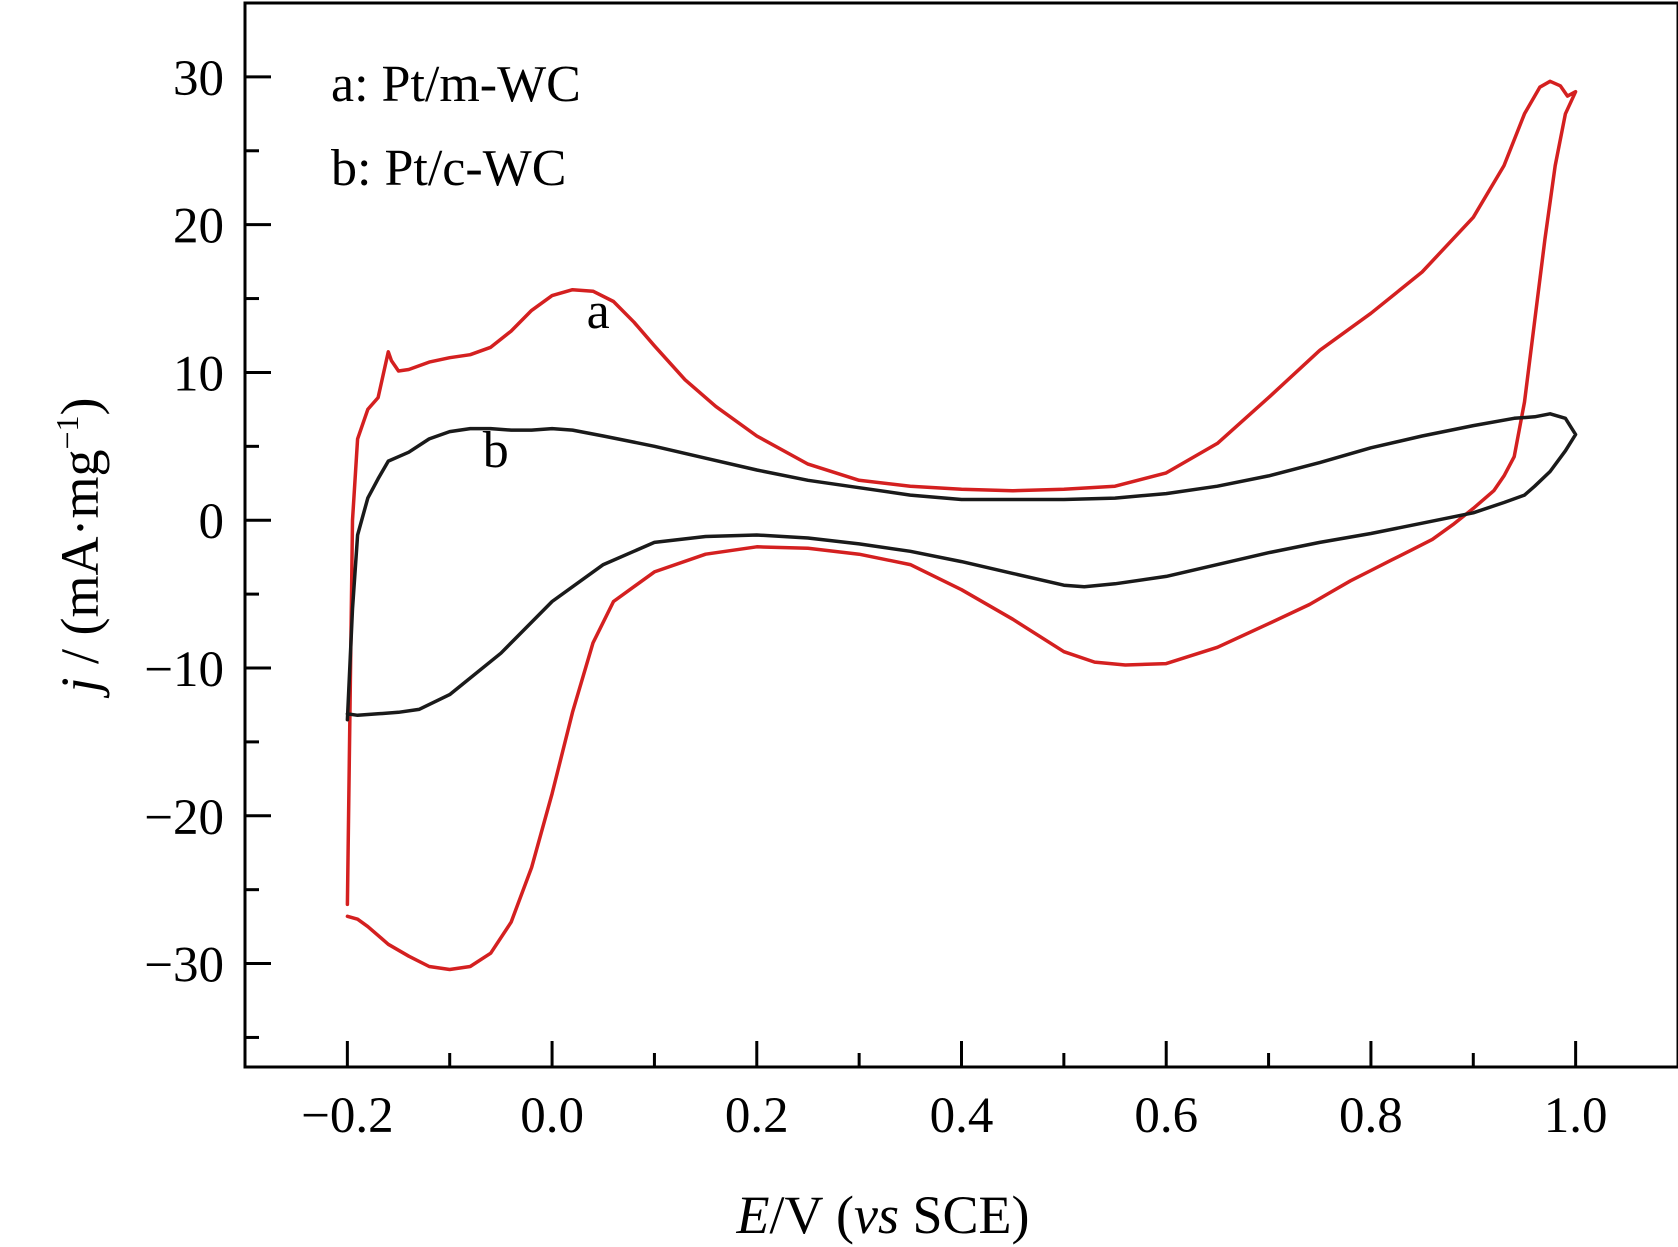 The image size is (1678, 1247). Describe the element at coordinates (1371, 1116) in the screenshot. I see `x-tick-label: 0.8` at that location.